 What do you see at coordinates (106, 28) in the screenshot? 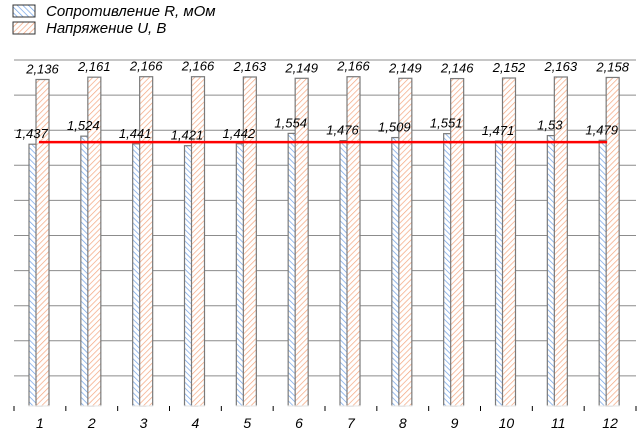
I see `legend-label-voltage: Напряжение U, В` at bounding box center [106, 28].